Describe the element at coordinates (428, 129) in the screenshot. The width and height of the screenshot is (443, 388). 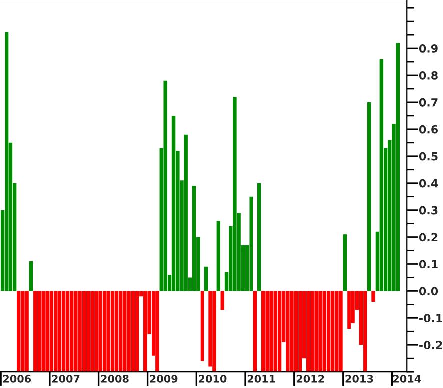
I see `y-tick-label: 0.6` at that location.